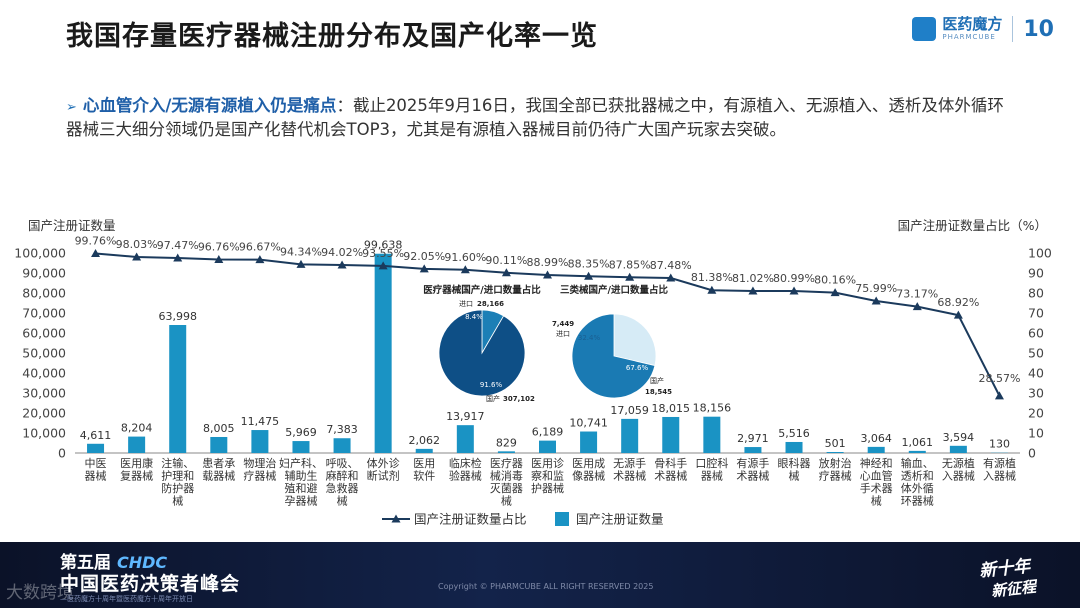 The height and width of the screenshot is (608, 1080). What do you see at coordinates (259, 463) in the screenshot?
I see `category-label: 物理治` at bounding box center [259, 463].